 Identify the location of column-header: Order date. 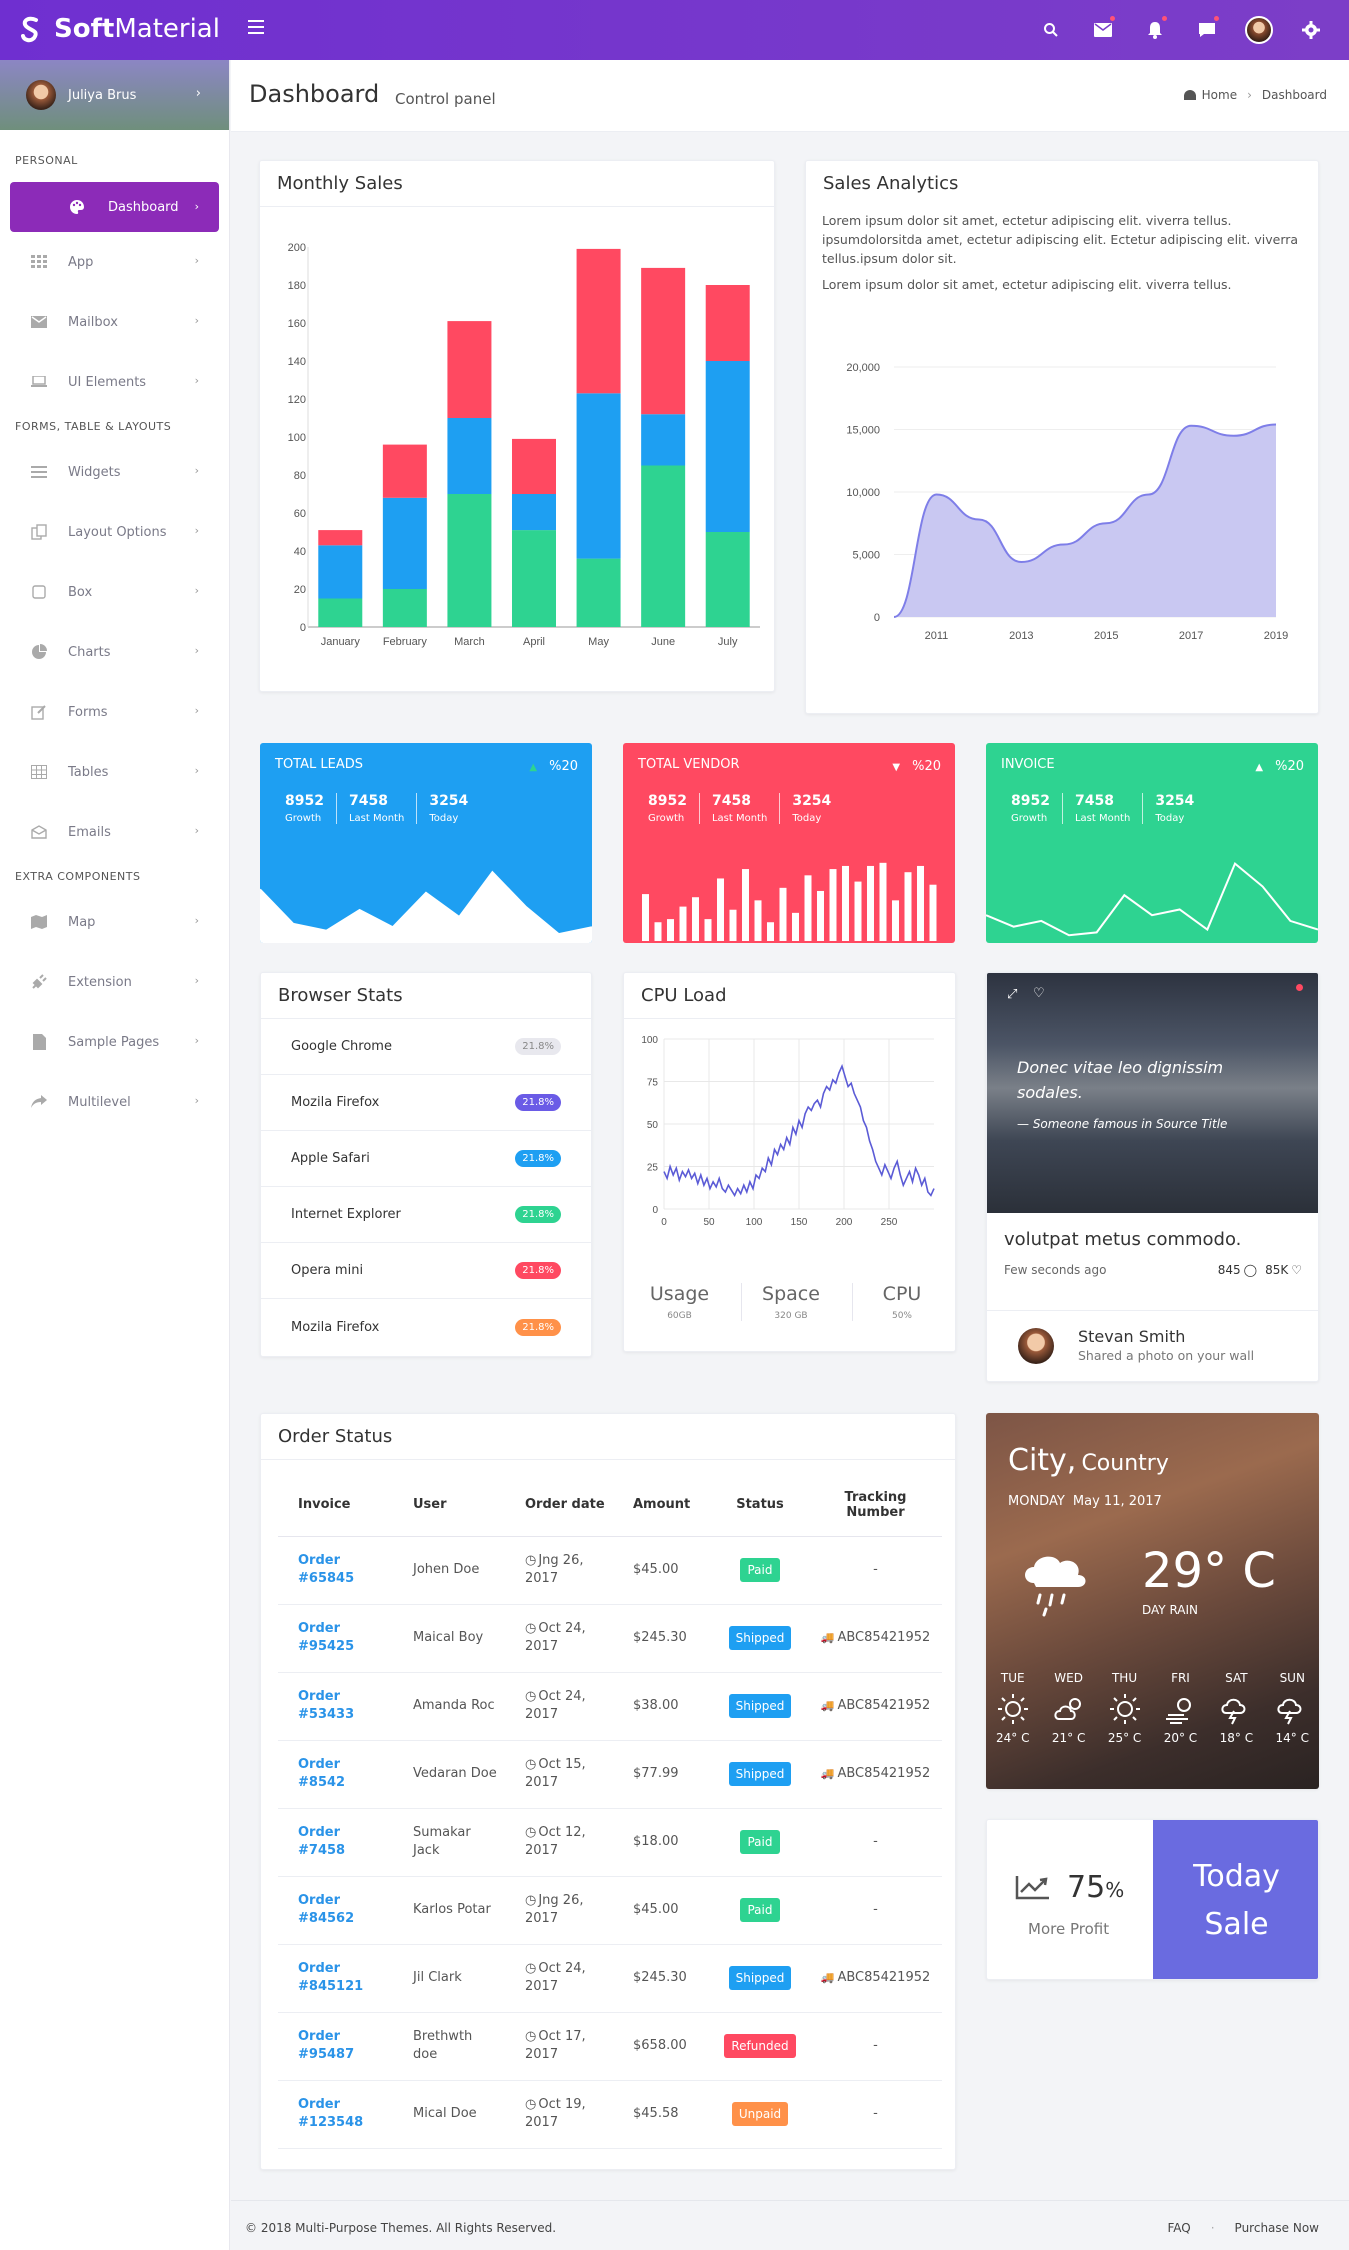
(559, 1505).